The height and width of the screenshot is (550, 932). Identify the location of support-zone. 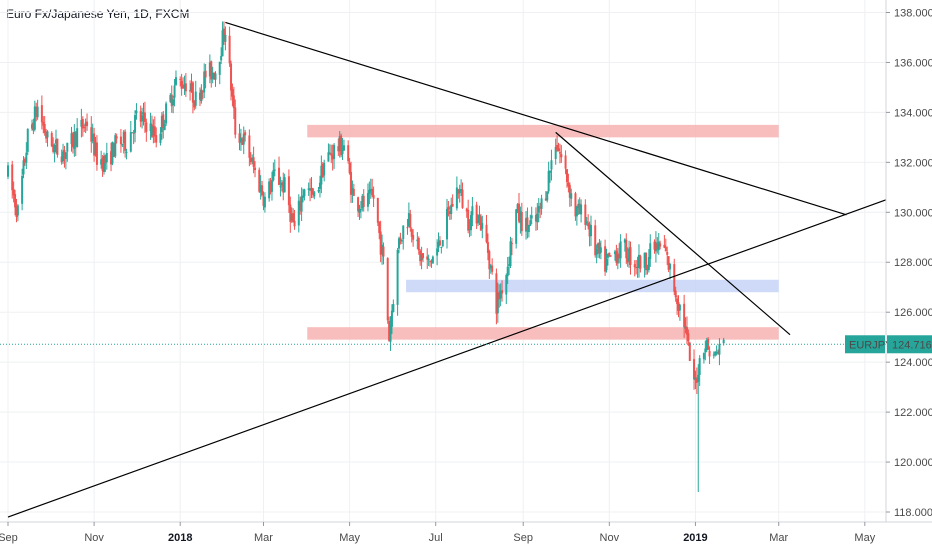
(592, 286).